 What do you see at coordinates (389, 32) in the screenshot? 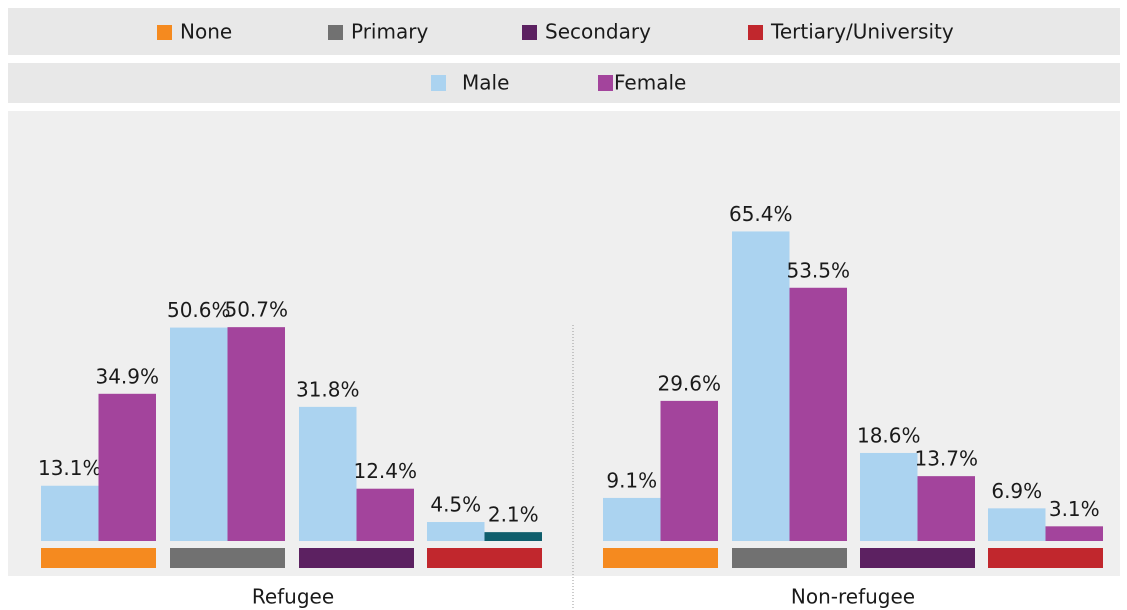
I see `legend-label: Primary` at bounding box center [389, 32].